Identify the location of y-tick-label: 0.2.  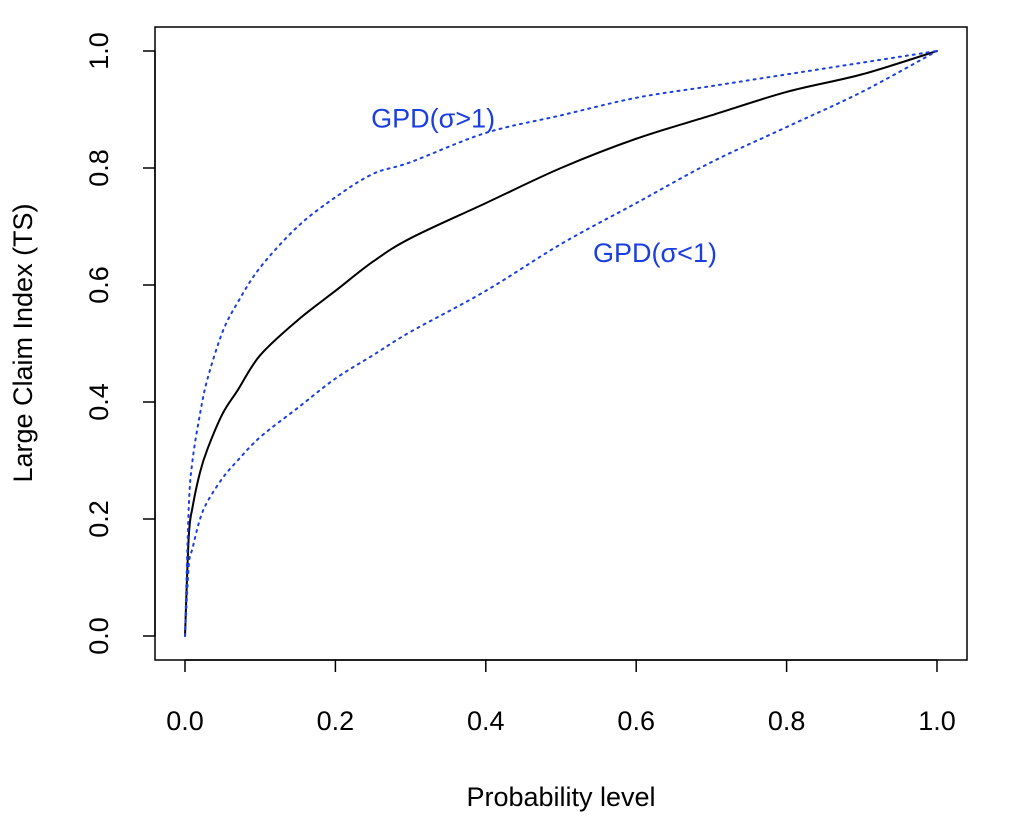
(99, 519).